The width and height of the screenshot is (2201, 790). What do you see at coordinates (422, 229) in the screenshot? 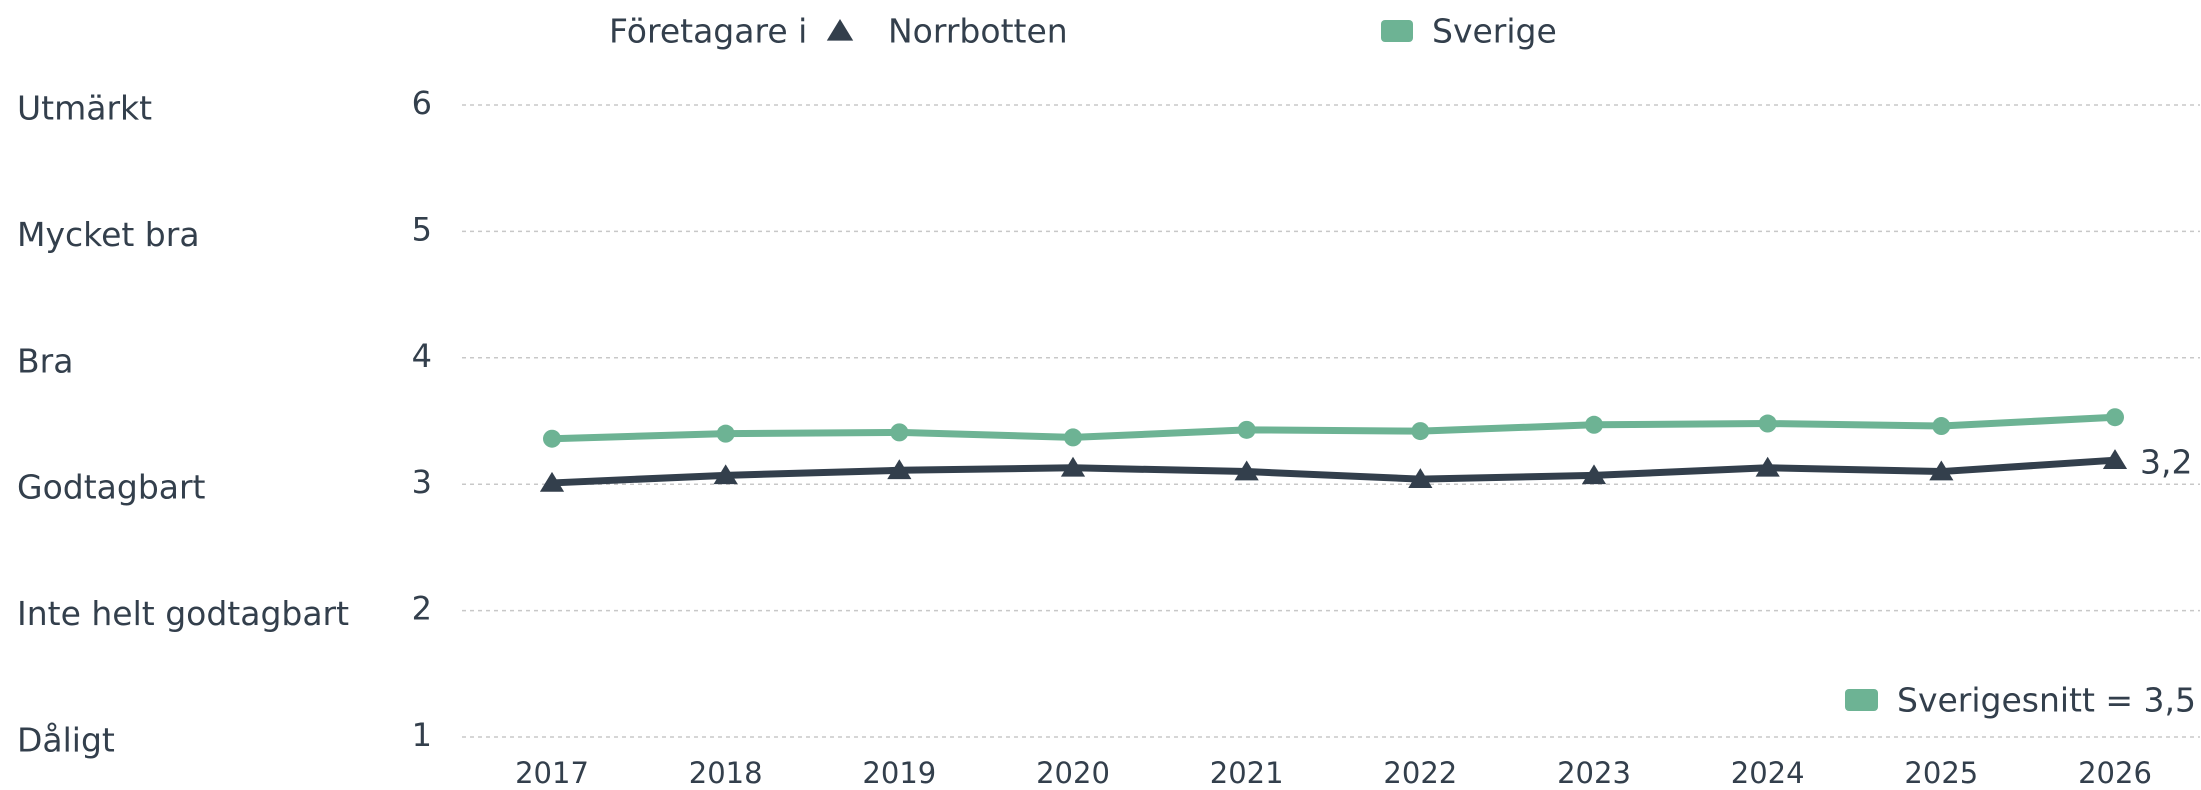
I see `y-tick-label: 5` at bounding box center [422, 229].